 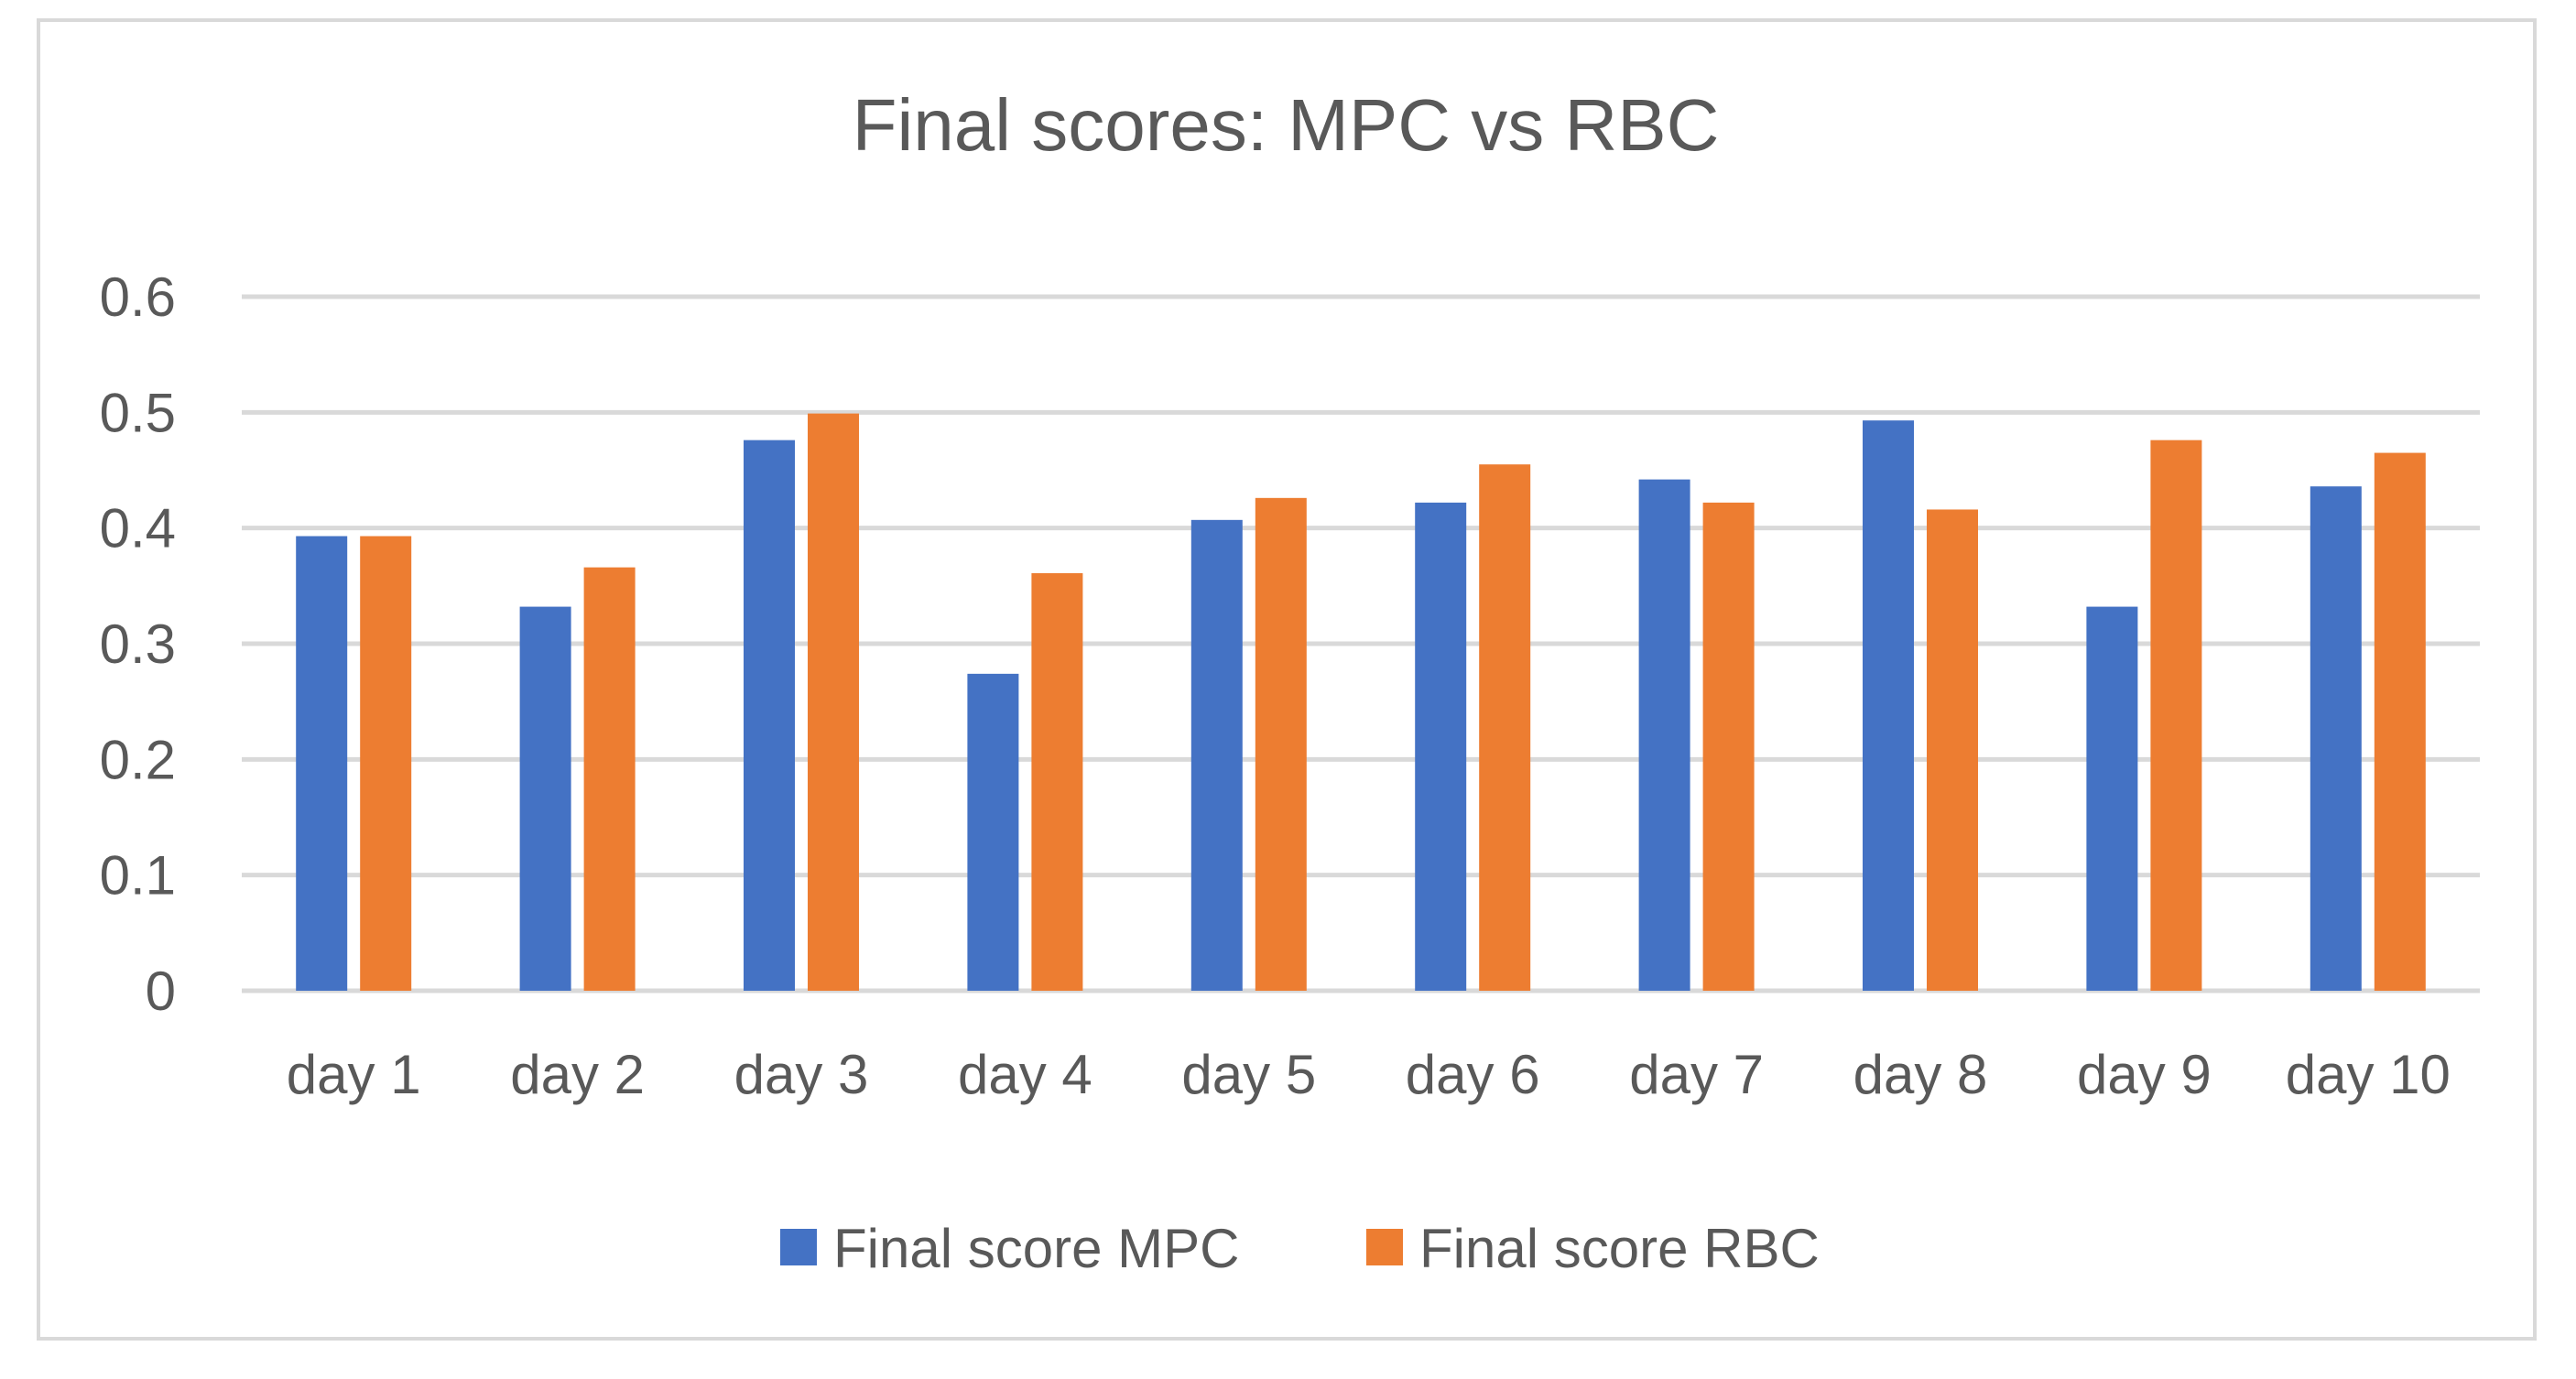 I want to click on x-tick-label: day 6, so click(x=1473, y=1074).